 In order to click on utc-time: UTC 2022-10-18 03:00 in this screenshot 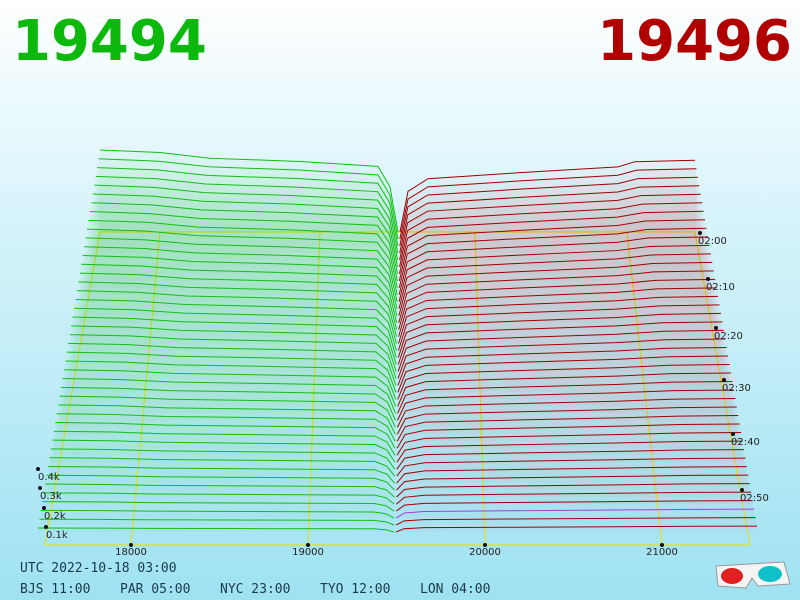, I will do `click(98, 568)`.